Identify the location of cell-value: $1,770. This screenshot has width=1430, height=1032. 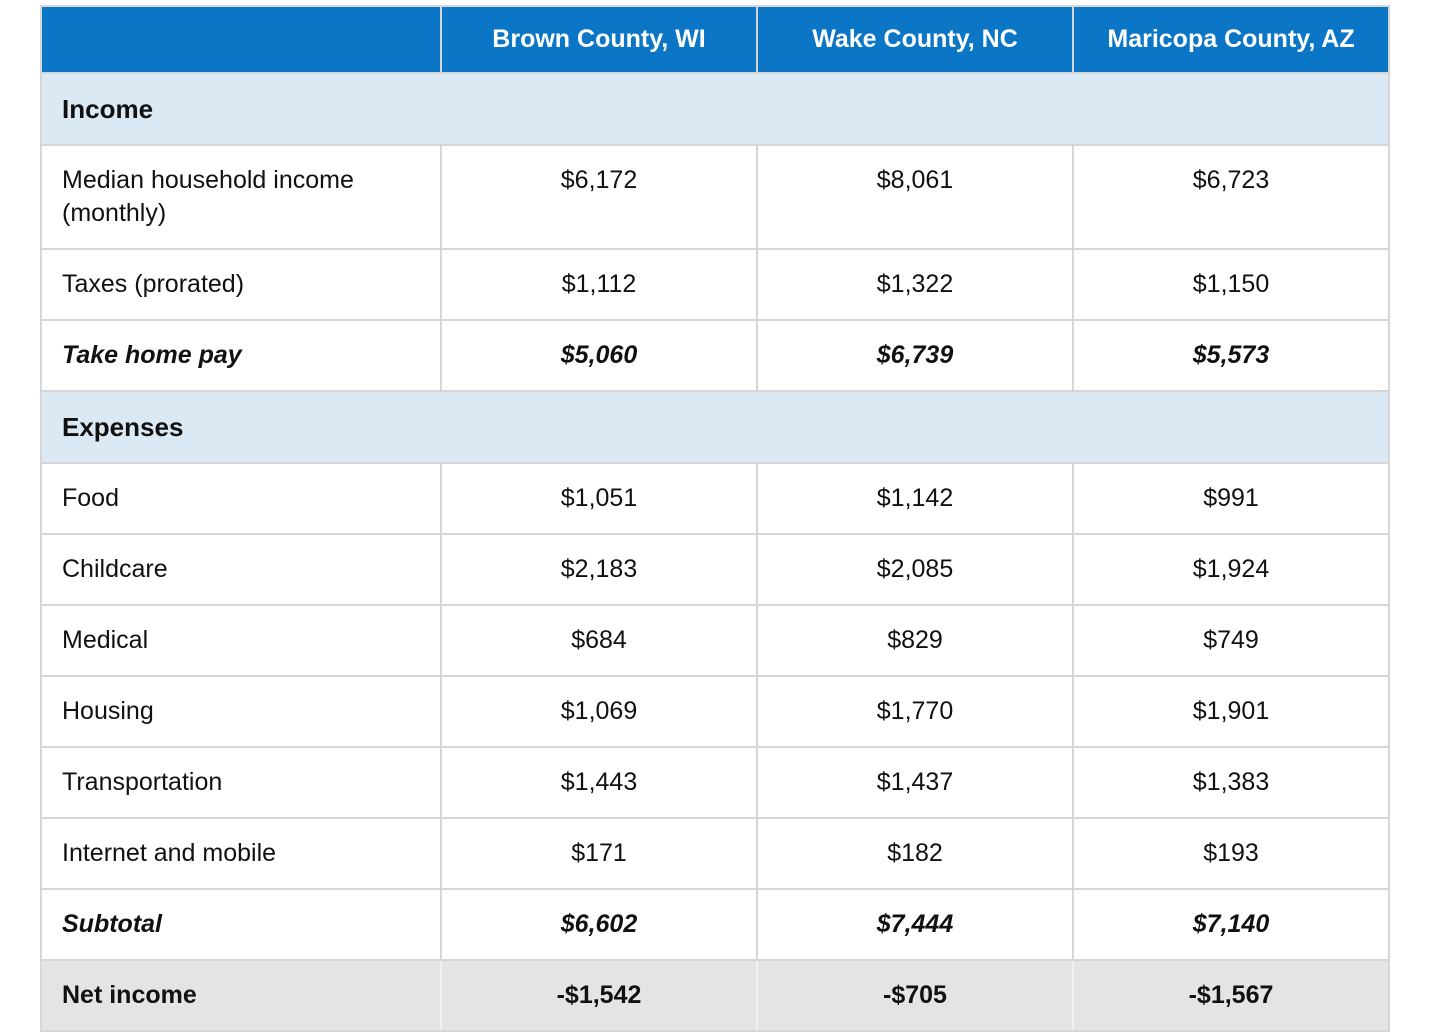
(915, 711).